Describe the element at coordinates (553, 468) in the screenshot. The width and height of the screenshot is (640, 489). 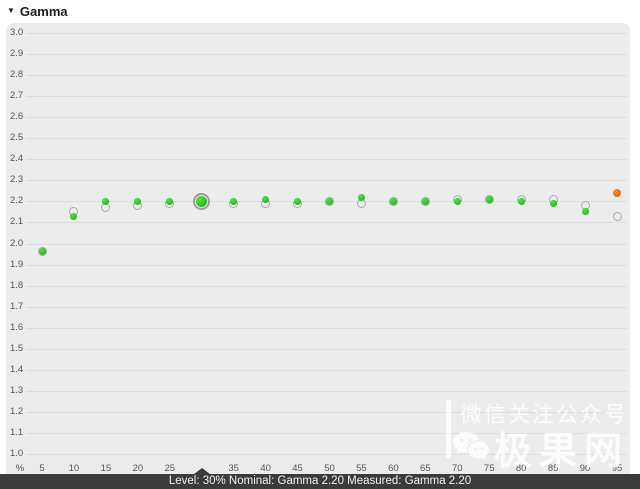
I see `x-axis-tick-label: 85` at that location.